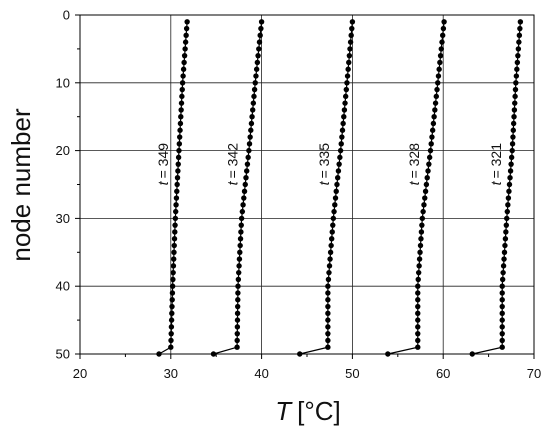 The image size is (550, 435). What do you see at coordinates (324, 164) in the screenshot?
I see `series-label: t= 335` at bounding box center [324, 164].